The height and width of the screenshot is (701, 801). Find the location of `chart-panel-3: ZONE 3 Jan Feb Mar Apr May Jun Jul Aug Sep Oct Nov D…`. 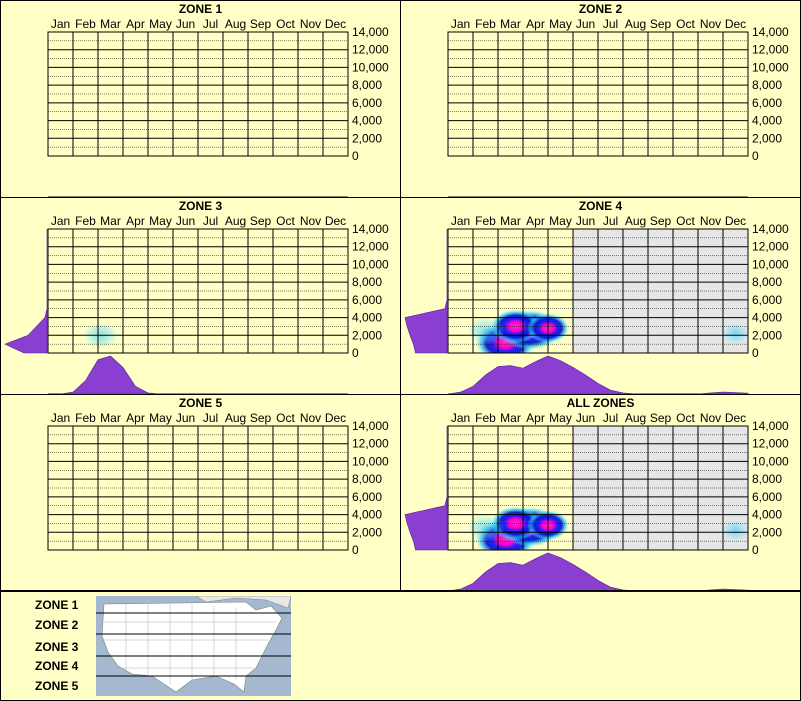

chart-panel-3: ZONE 3 Jan Feb Mar Apr May Jun Jul Aug Sep Oct Nov D… is located at coordinates (200, 296).